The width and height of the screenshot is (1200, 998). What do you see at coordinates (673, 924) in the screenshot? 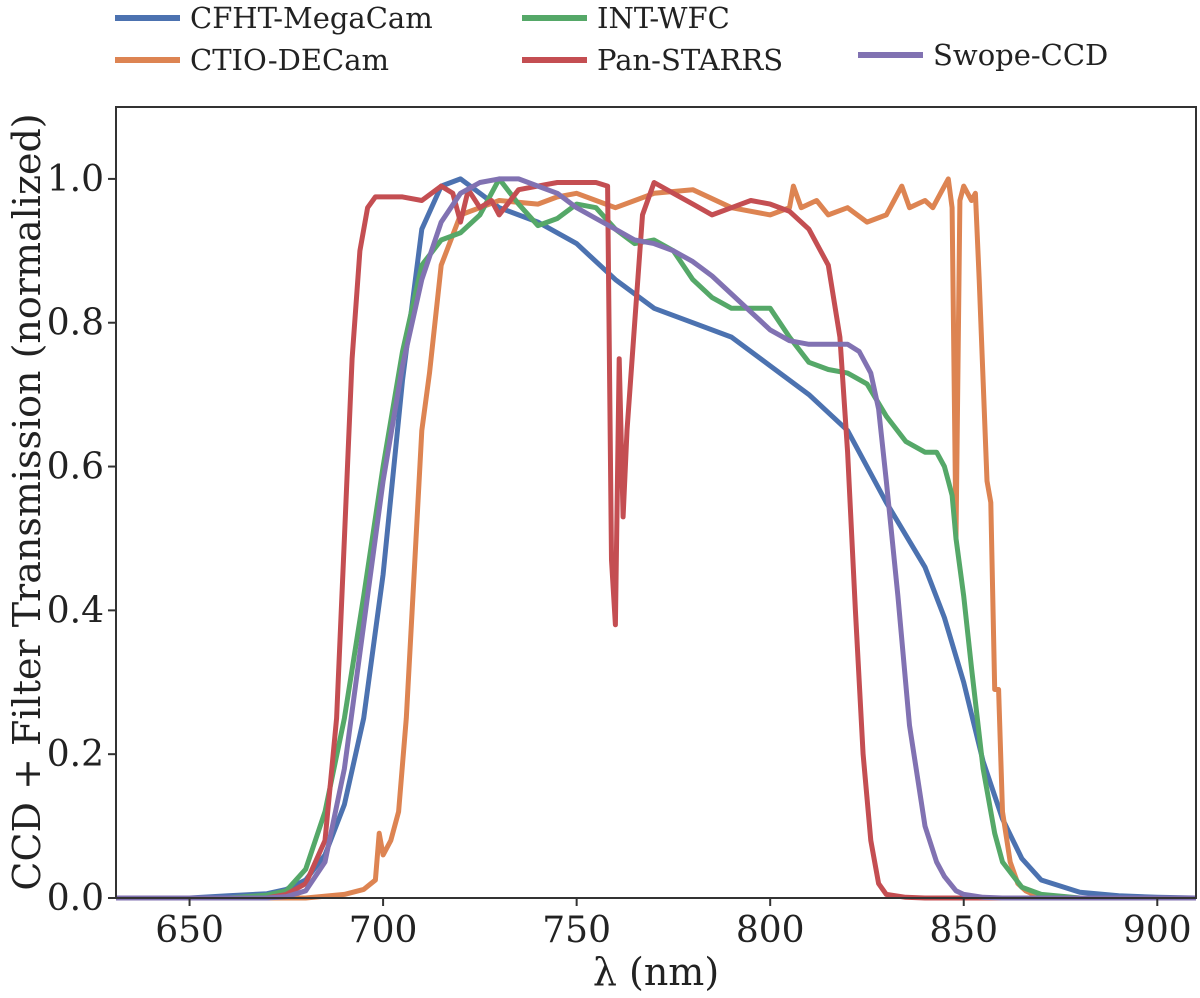
I see `x-axis: 650 700 750 800 850 900` at bounding box center [673, 924].